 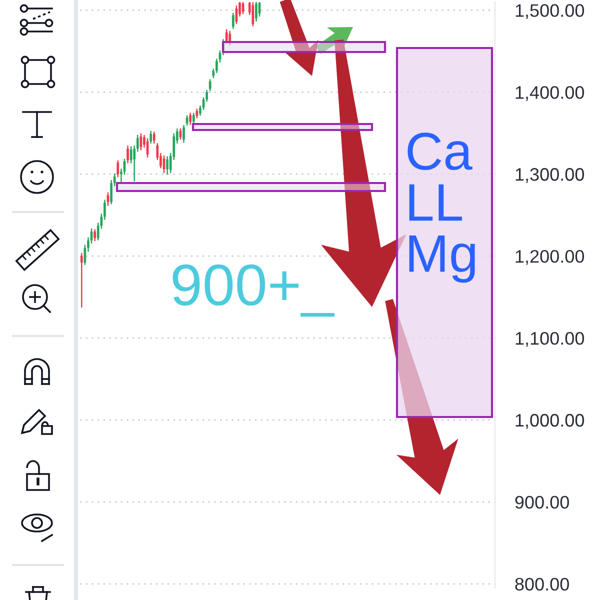 I want to click on y-tick-label: 1,200.00, so click(x=550, y=257).